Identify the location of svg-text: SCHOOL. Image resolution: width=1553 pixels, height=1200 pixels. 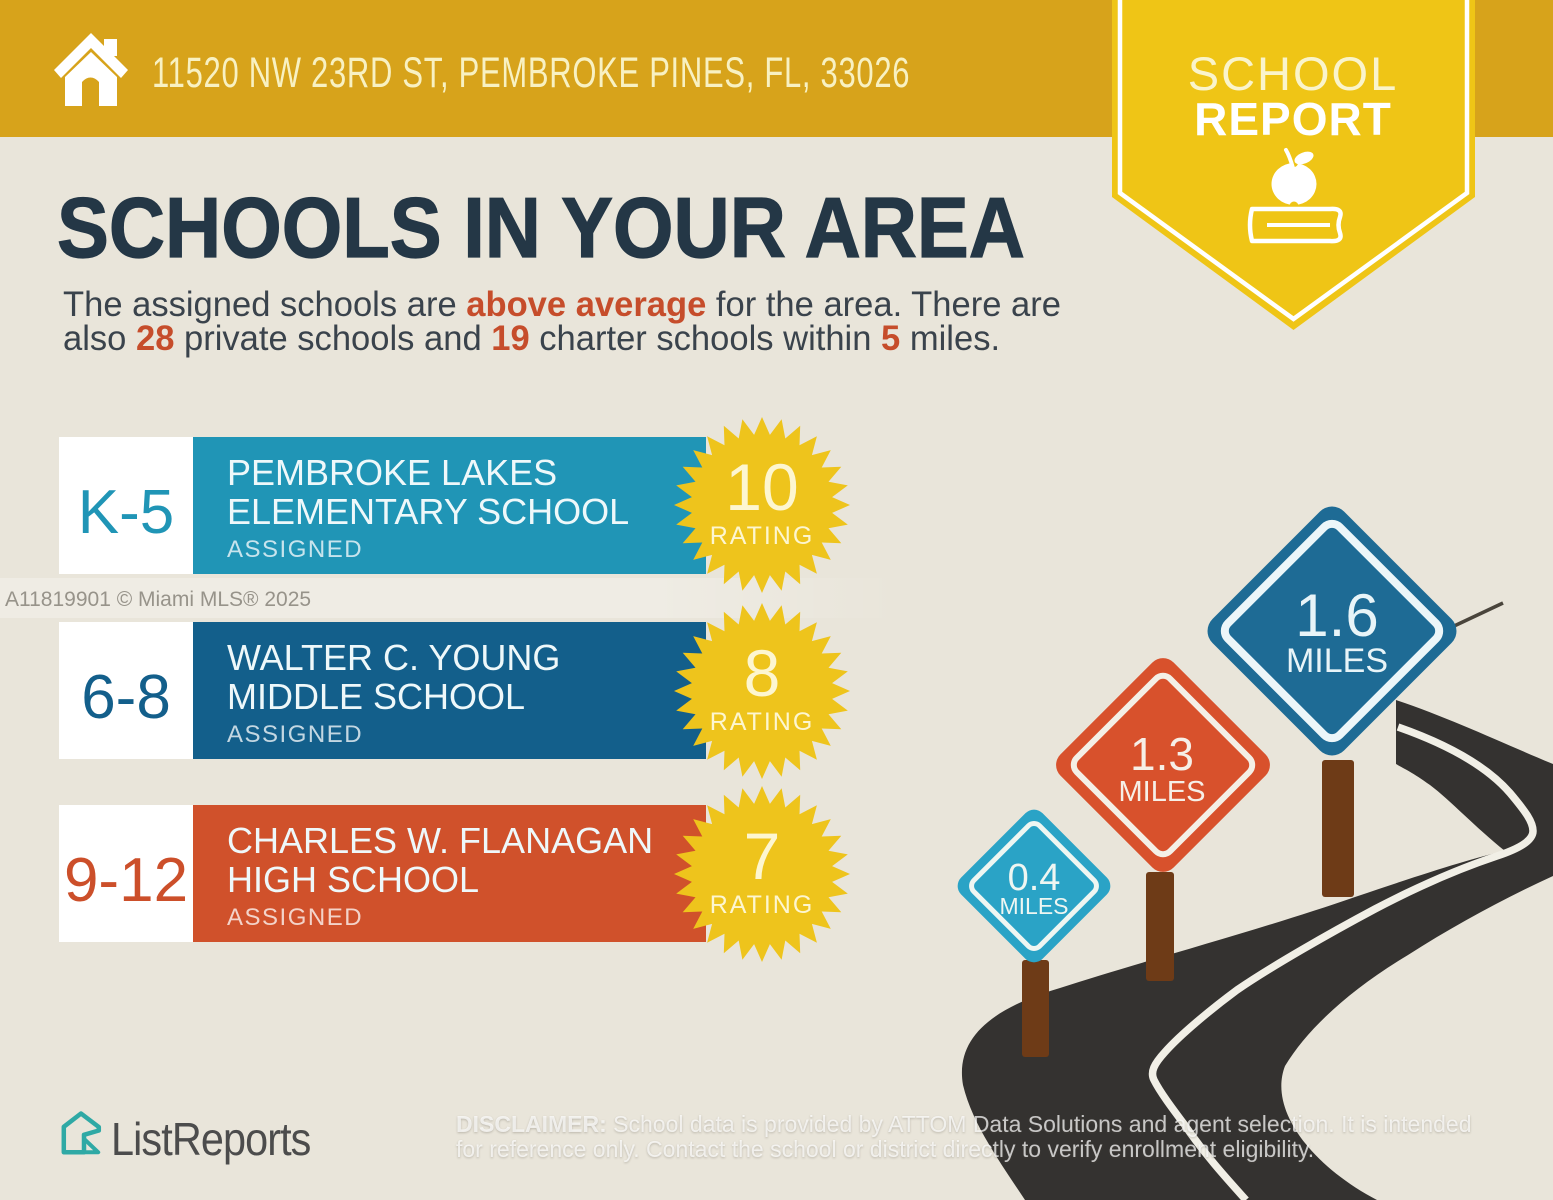
(1293, 73).